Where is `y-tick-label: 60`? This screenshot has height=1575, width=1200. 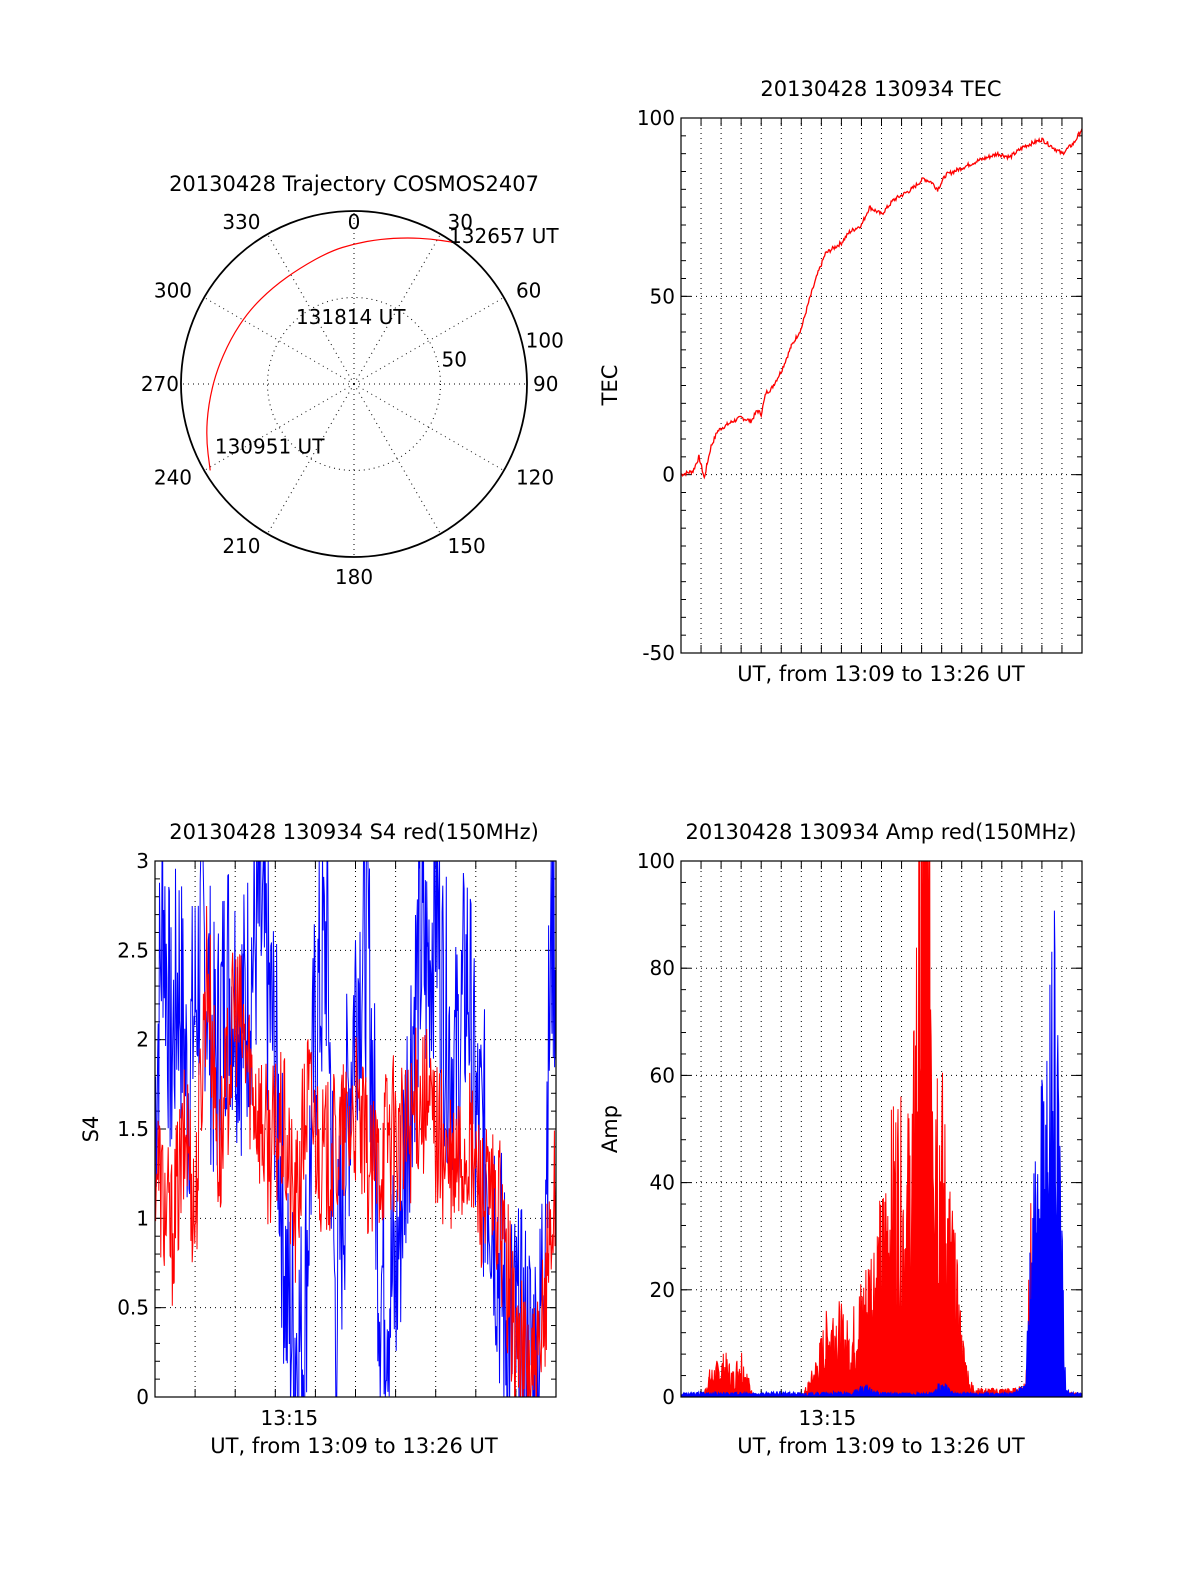 y-tick-label: 60 is located at coordinates (662, 1075).